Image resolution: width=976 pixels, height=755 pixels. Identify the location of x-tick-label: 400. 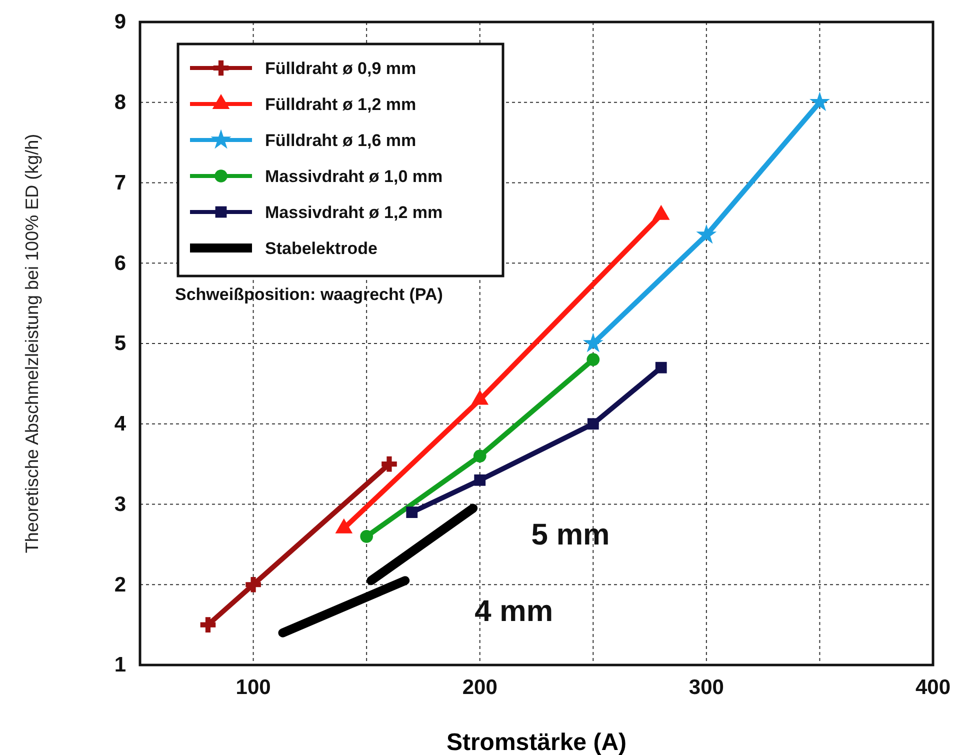
(933, 687).